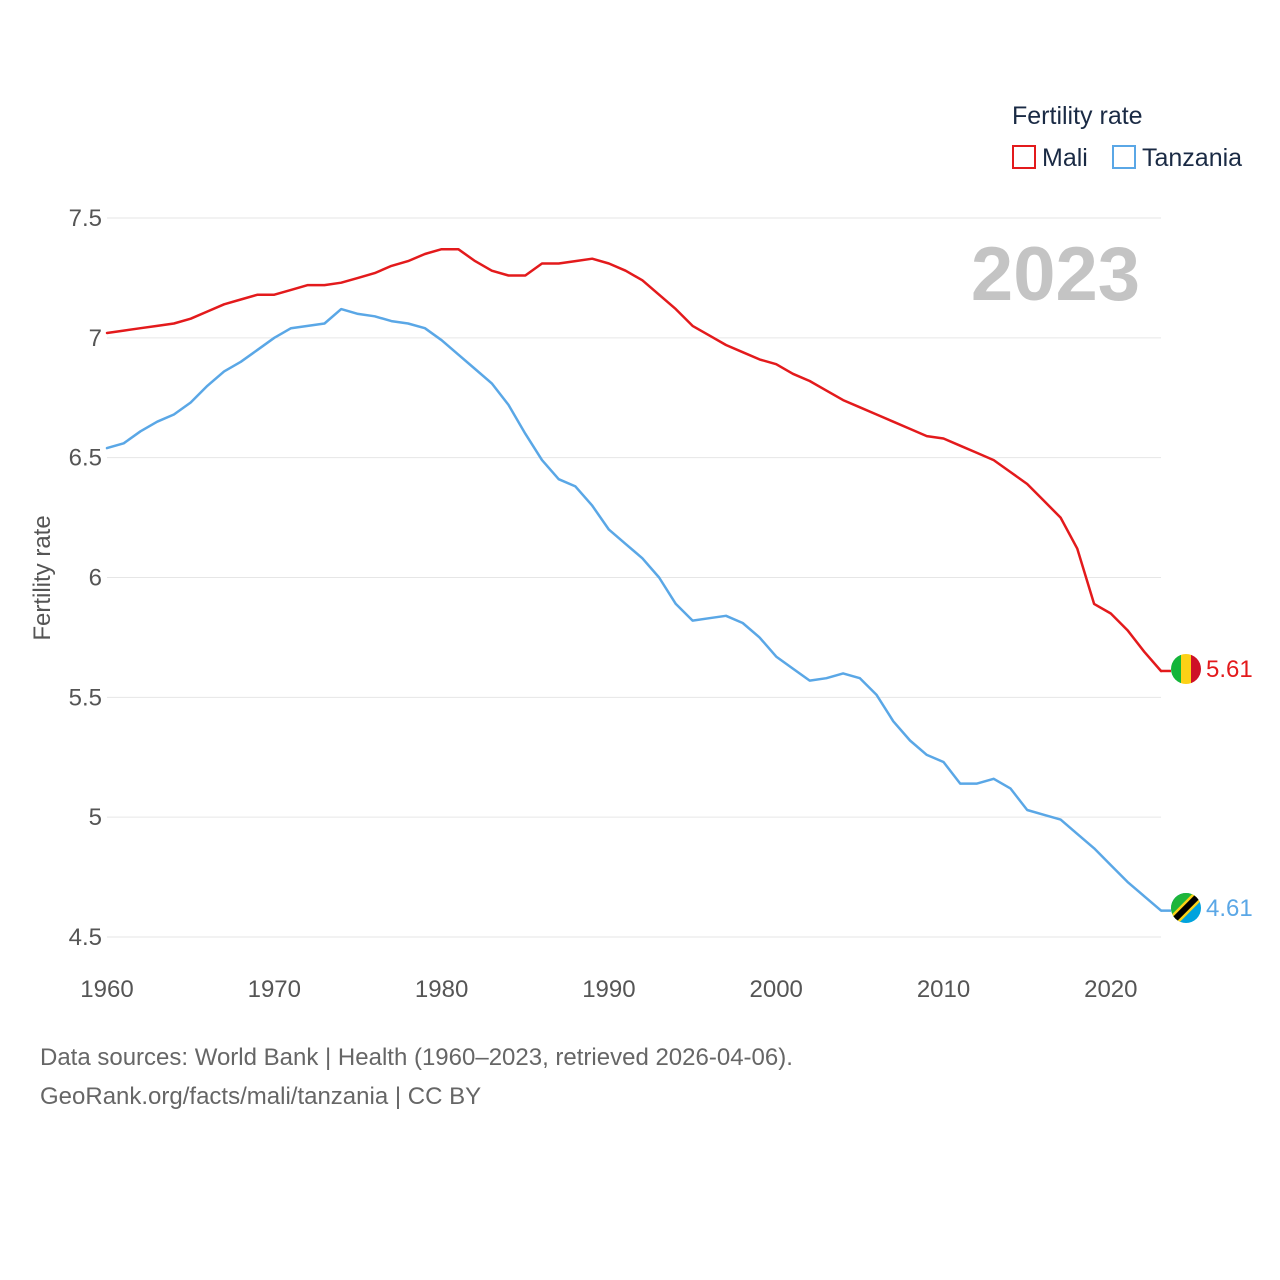 This screenshot has height=1280, width=1280. Describe the element at coordinates (274, 989) in the screenshot. I see `x-tick-label: 1970` at that location.